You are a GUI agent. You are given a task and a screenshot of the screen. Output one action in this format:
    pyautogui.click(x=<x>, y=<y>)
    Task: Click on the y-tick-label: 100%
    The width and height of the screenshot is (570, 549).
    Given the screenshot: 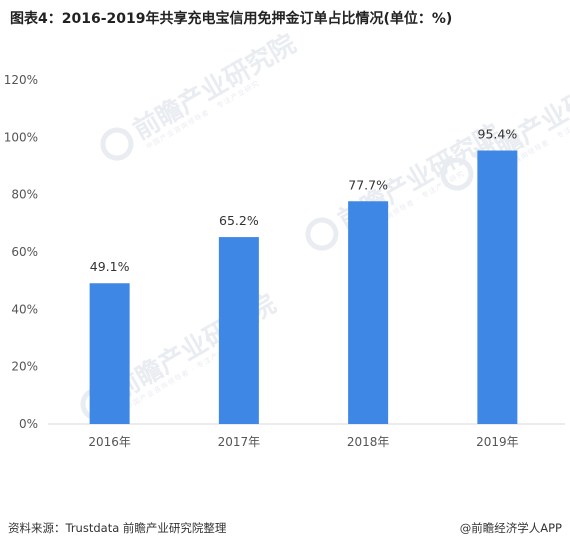 What is the action you would take?
    pyautogui.click(x=21, y=137)
    